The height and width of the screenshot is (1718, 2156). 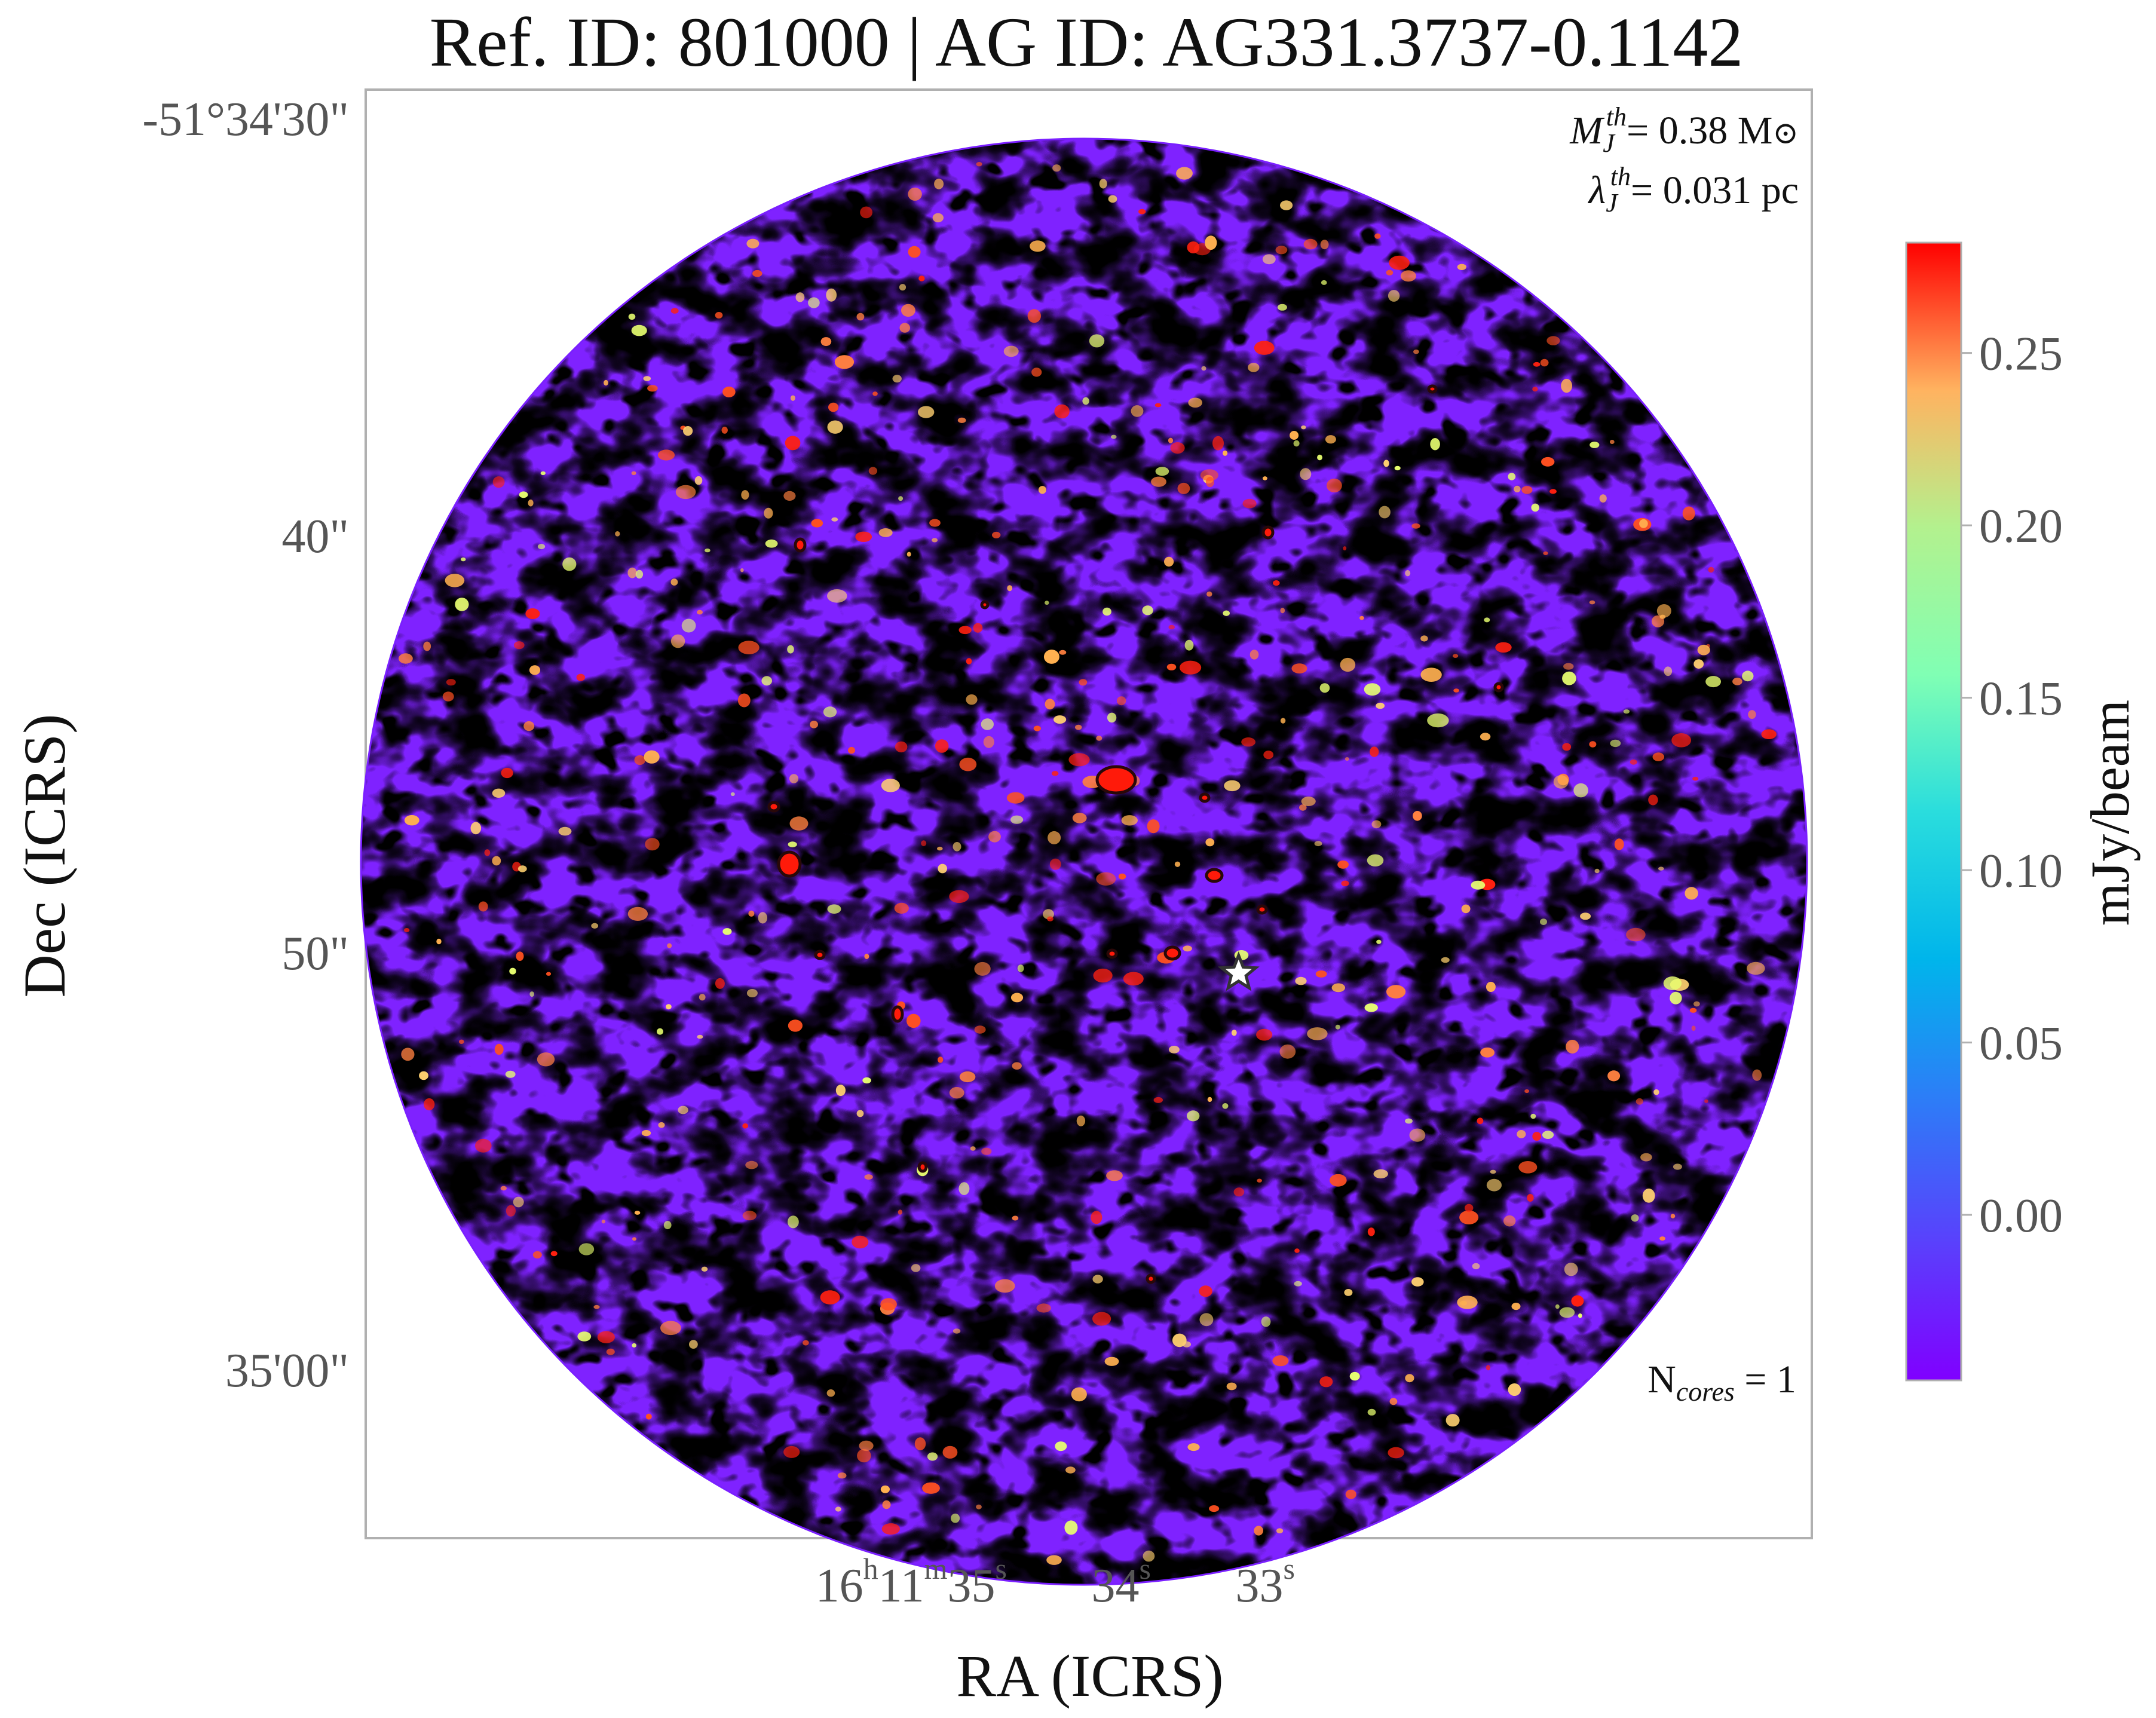 What do you see at coordinates (1721, 1382) in the screenshot?
I see `ncores-annotation: Ncores = 1` at bounding box center [1721, 1382].